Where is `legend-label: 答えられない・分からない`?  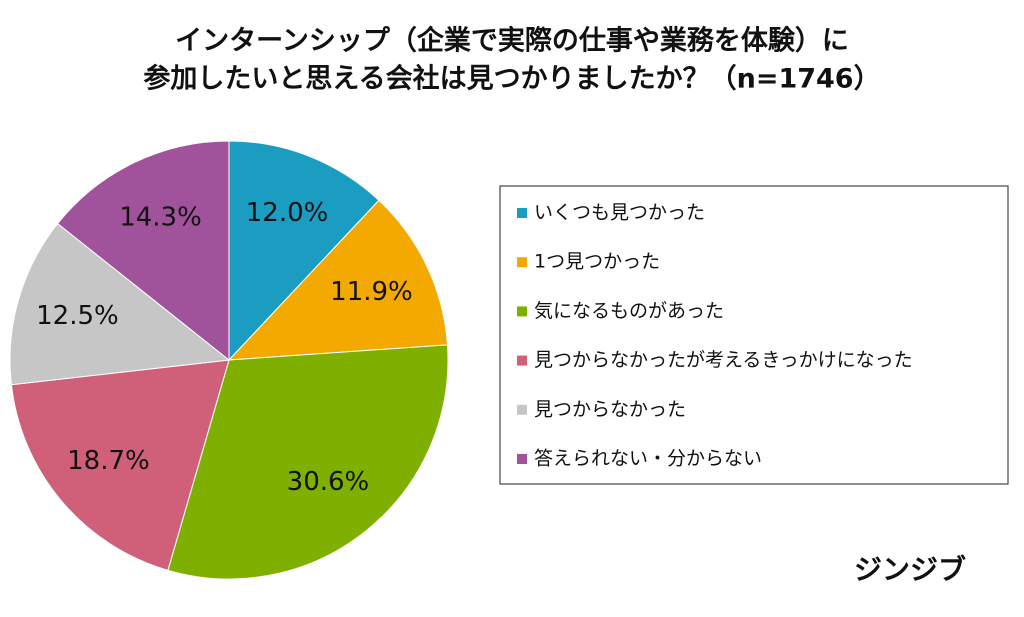 legend-label: 答えられない・分からない is located at coordinates (648, 459).